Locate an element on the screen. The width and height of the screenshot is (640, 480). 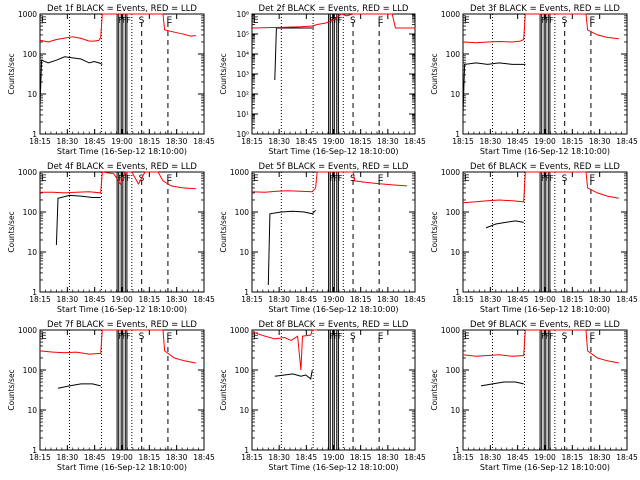
y-tick-label: 10² is located at coordinates (242, 94).